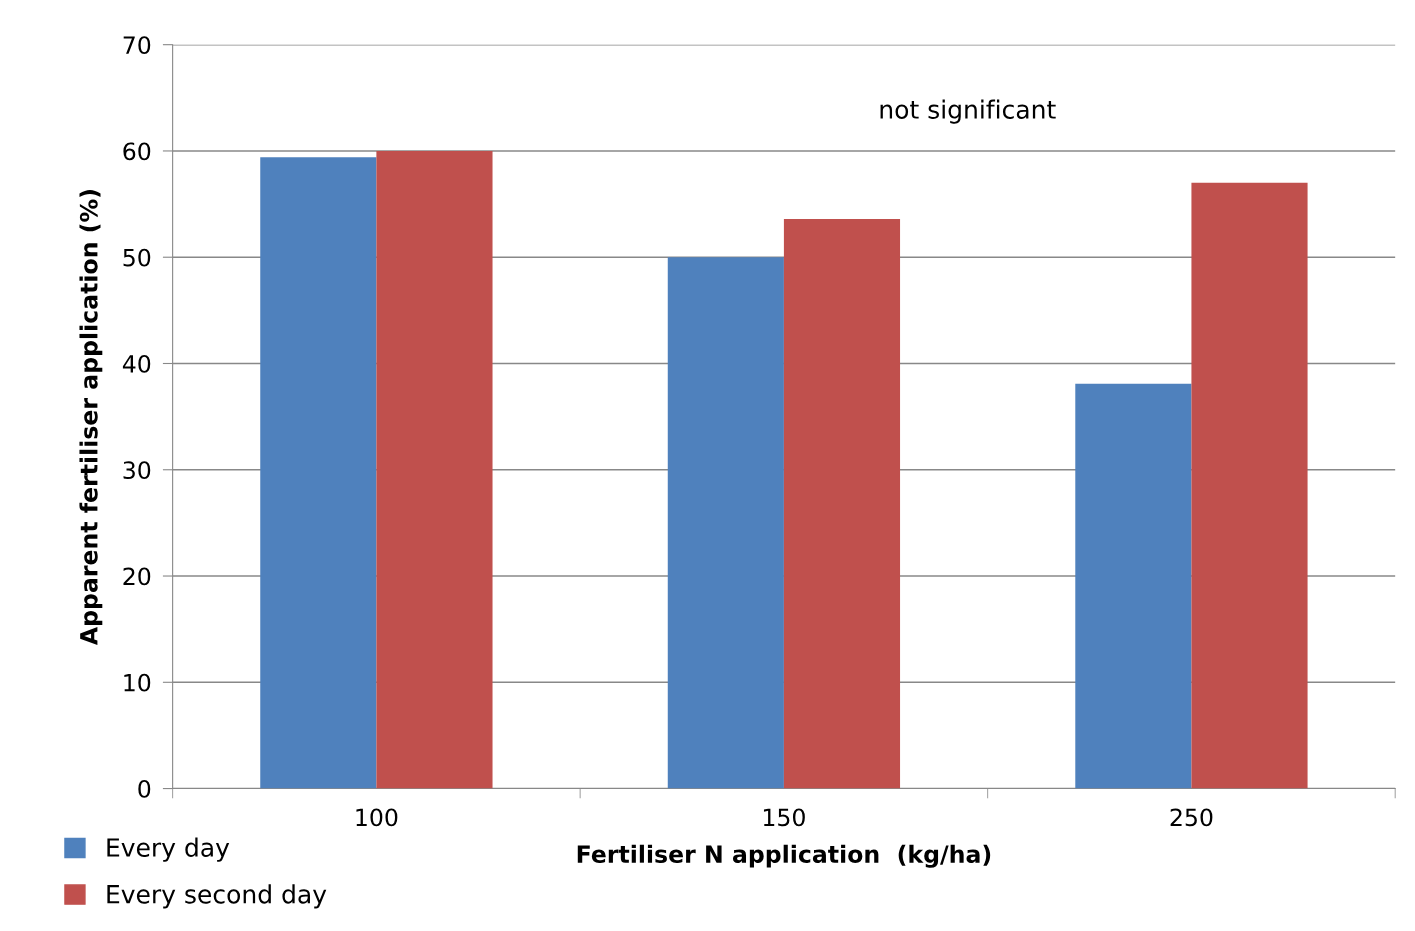 Image resolution: width=1415 pixels, height=931 pixels. What do you see at coordinates (137, 682) in the screenshot?
I see `y-tick-label: 10` at bounding box center [137, 682].